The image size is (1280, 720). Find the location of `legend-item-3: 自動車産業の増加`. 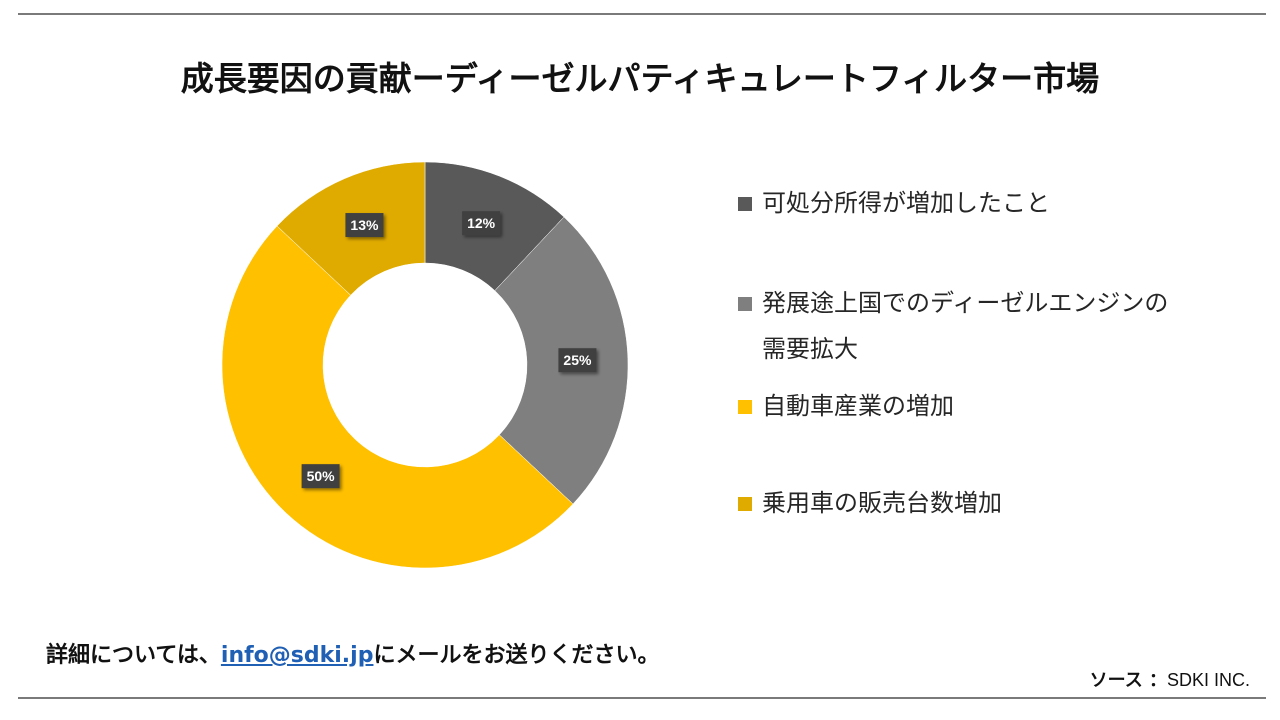

legend-item-3: 自動車産業の増加 is located at coordinates (955, 406).